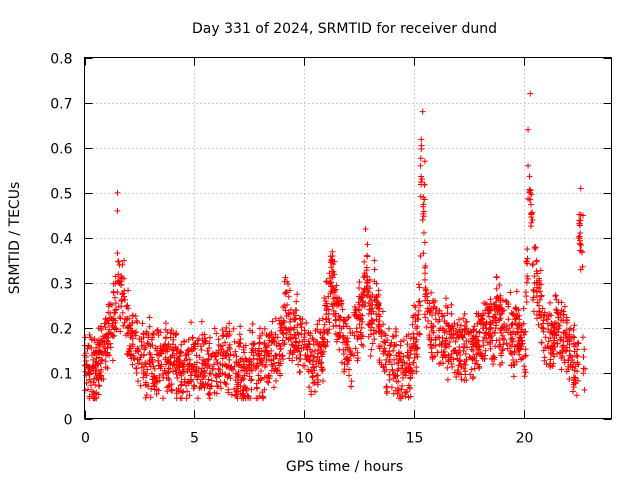  Describe the element at coordinates (305, 439) in the screenshot. I see `x-tick-label: 10` at that location.